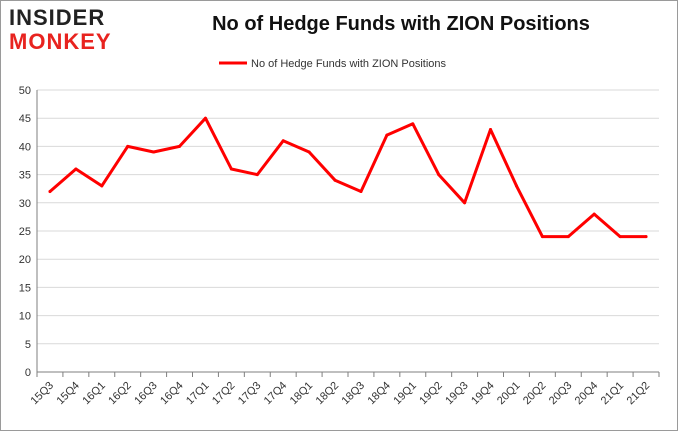 Image resolution: width=678 pixels, height=431 pixels. What do you see at coordinates (491, 129) in the screenshot?
I see `data-point-19Q4` at bounding box center [491, 129].